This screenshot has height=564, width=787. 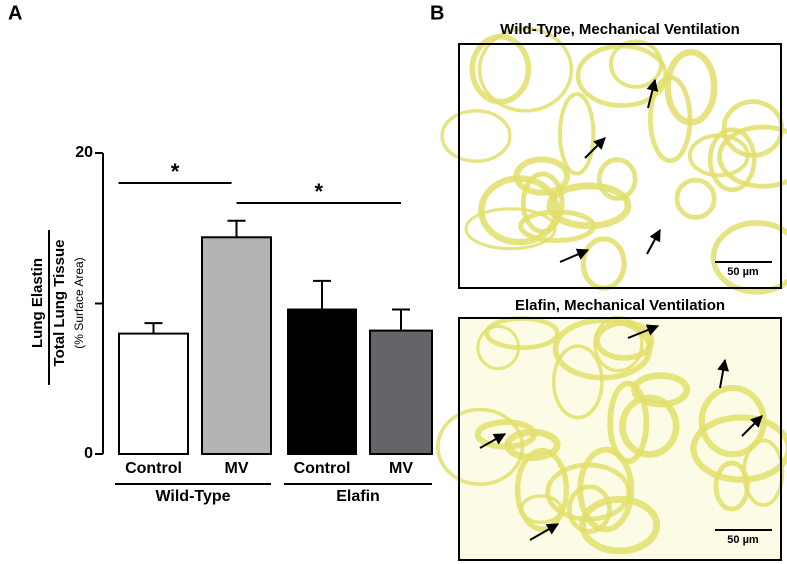 What do you see at coordinates (620, 305) in the screenshot?
I see `image-title: Elafin, Mechanical Ventilation` at bounding box center [620, 305].